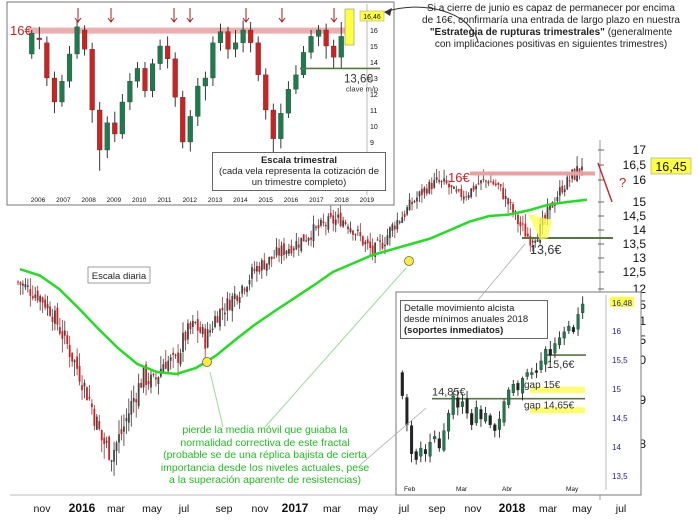  Describe the element at coordinates (190, 15) in the screenshot. I see `quarterly-peak-arrow` at that location.